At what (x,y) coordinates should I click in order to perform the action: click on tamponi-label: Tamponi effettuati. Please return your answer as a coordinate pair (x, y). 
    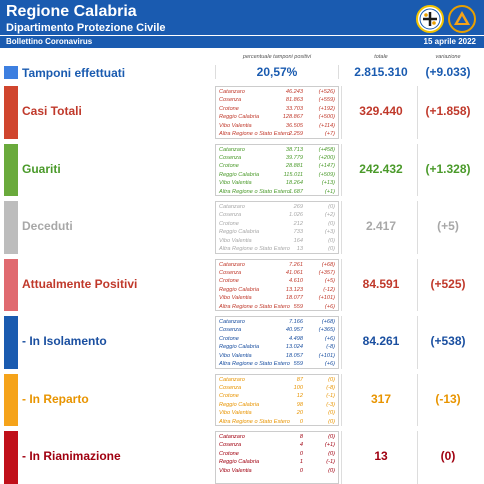
    Looking at the image, I should click on (74, 73).